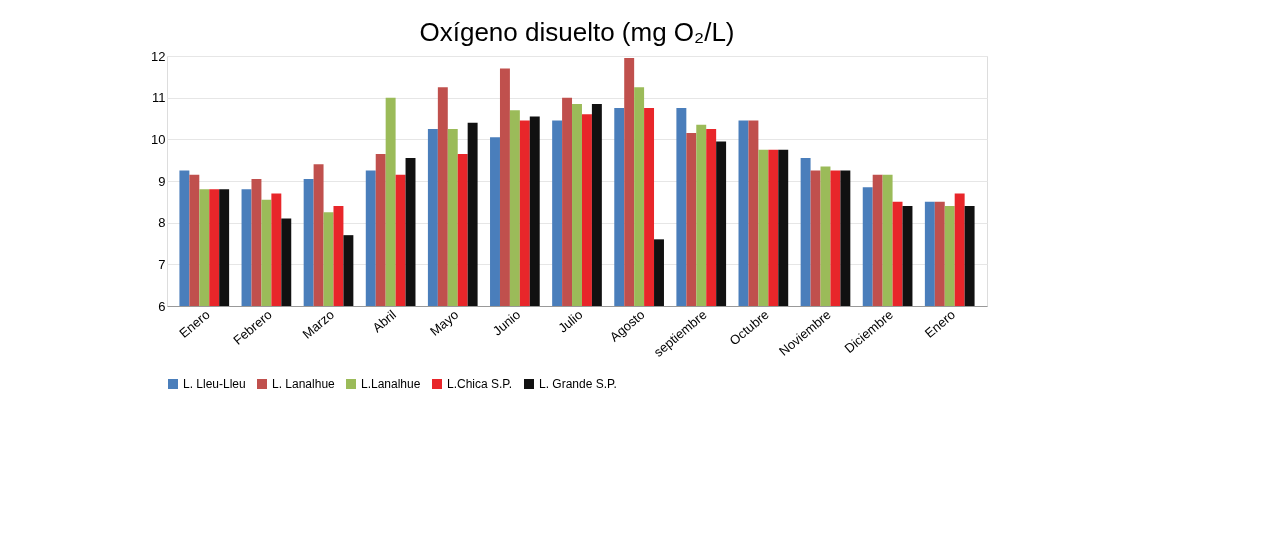 This screenshot has height=547, width=1263. What do you see at coordinates (162, 181) in the screenshot?
I see `y-tick-label: 9` at bounding box center [162, 181].